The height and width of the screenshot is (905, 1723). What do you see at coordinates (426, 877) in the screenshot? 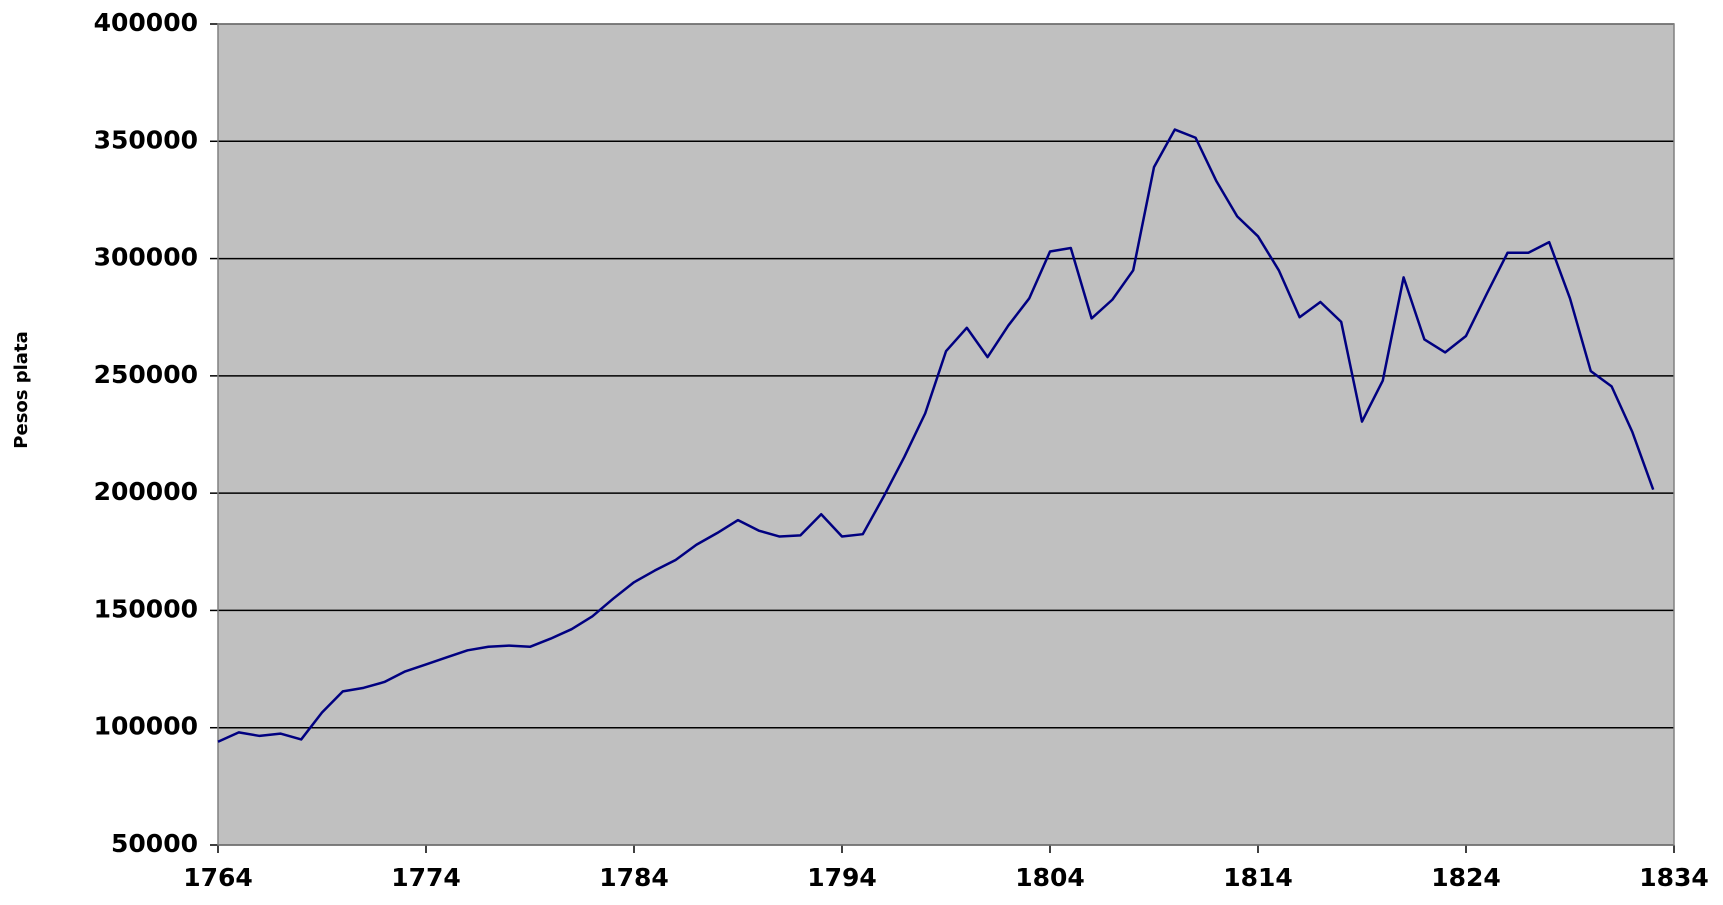
I see `x-tick-label: 1774` at bounding box center [426, 877].